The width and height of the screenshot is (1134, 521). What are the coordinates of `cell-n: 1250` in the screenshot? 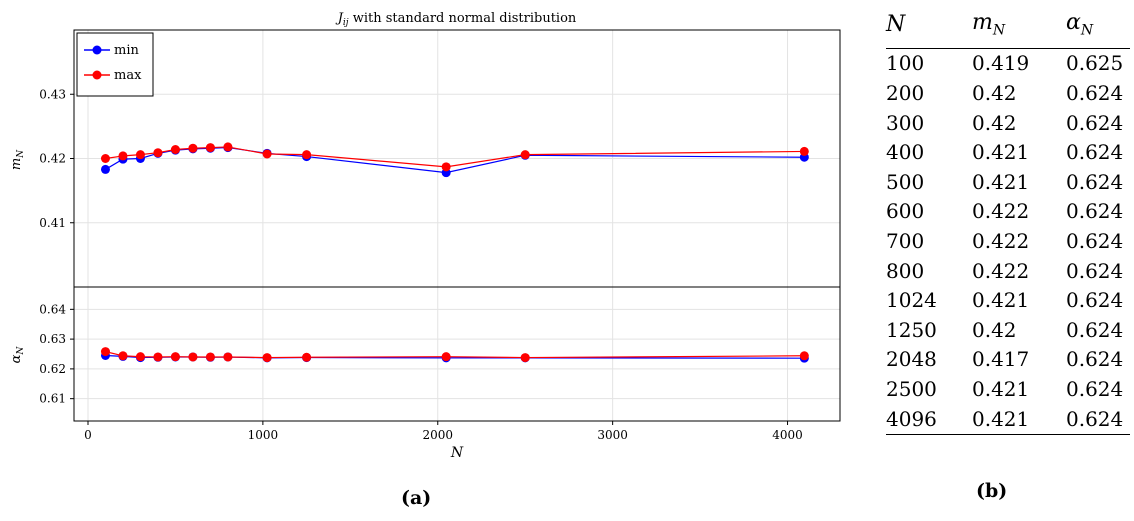 It's located at (911, 329).